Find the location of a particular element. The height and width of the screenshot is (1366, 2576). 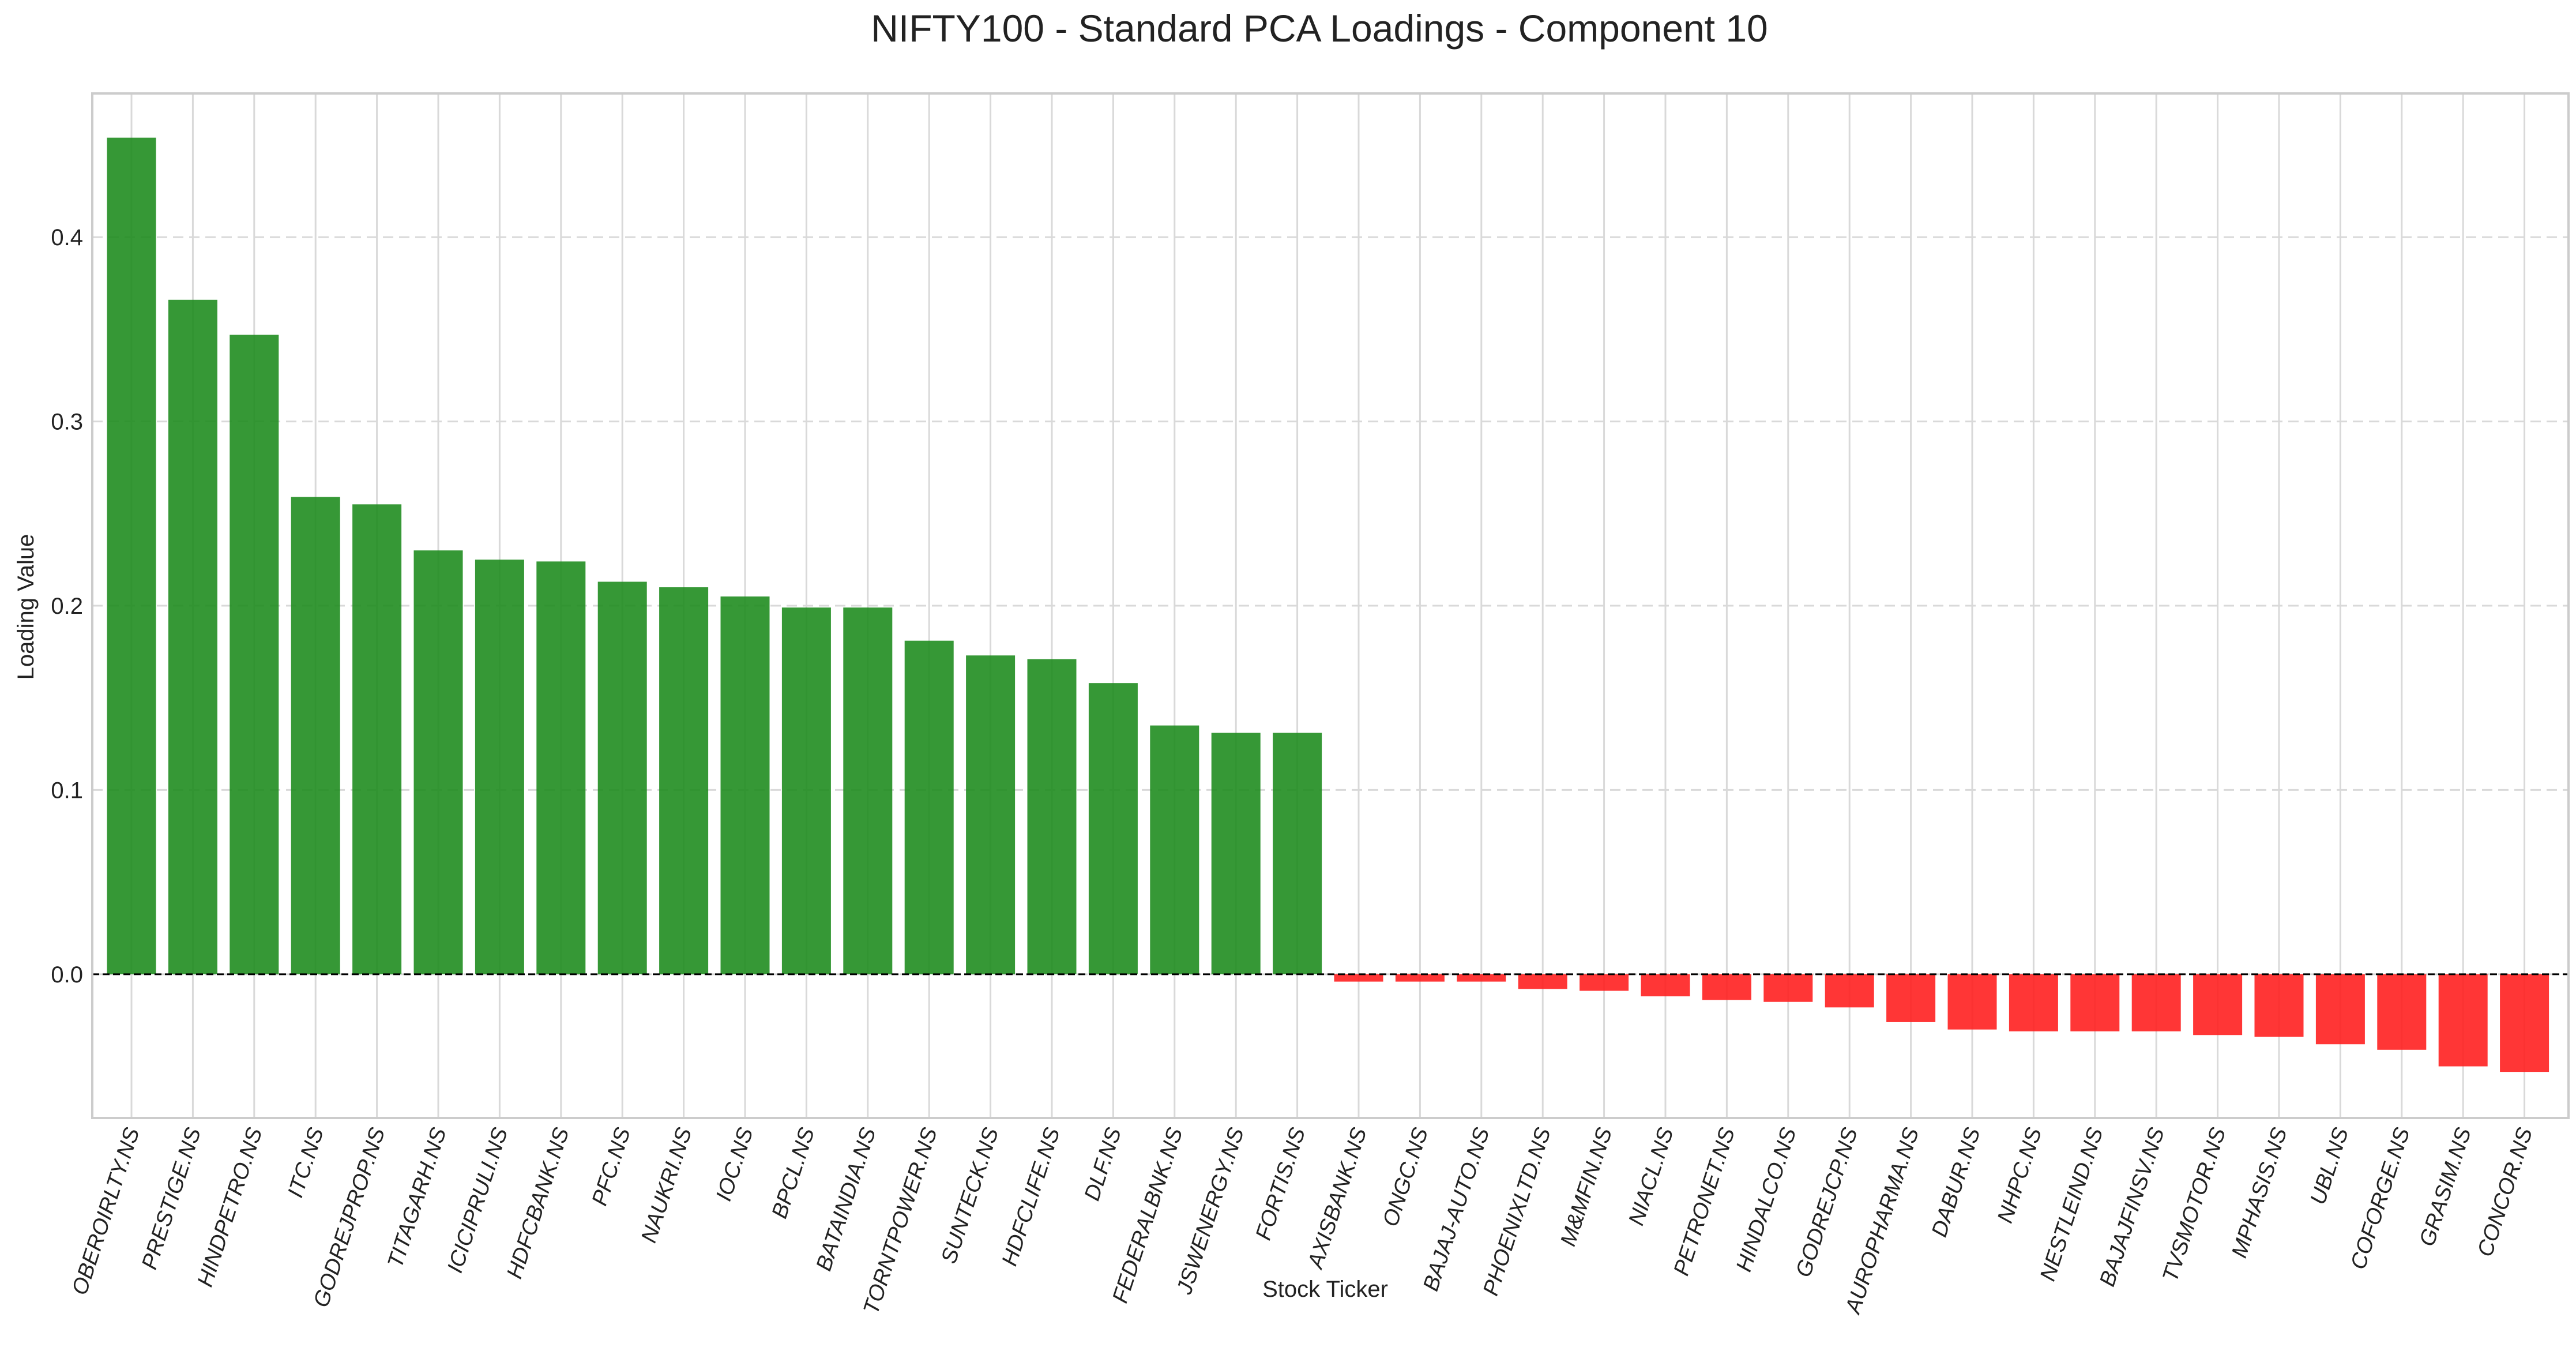

bar-bajaj-auto-ns is located at coordinates (1481, 978).